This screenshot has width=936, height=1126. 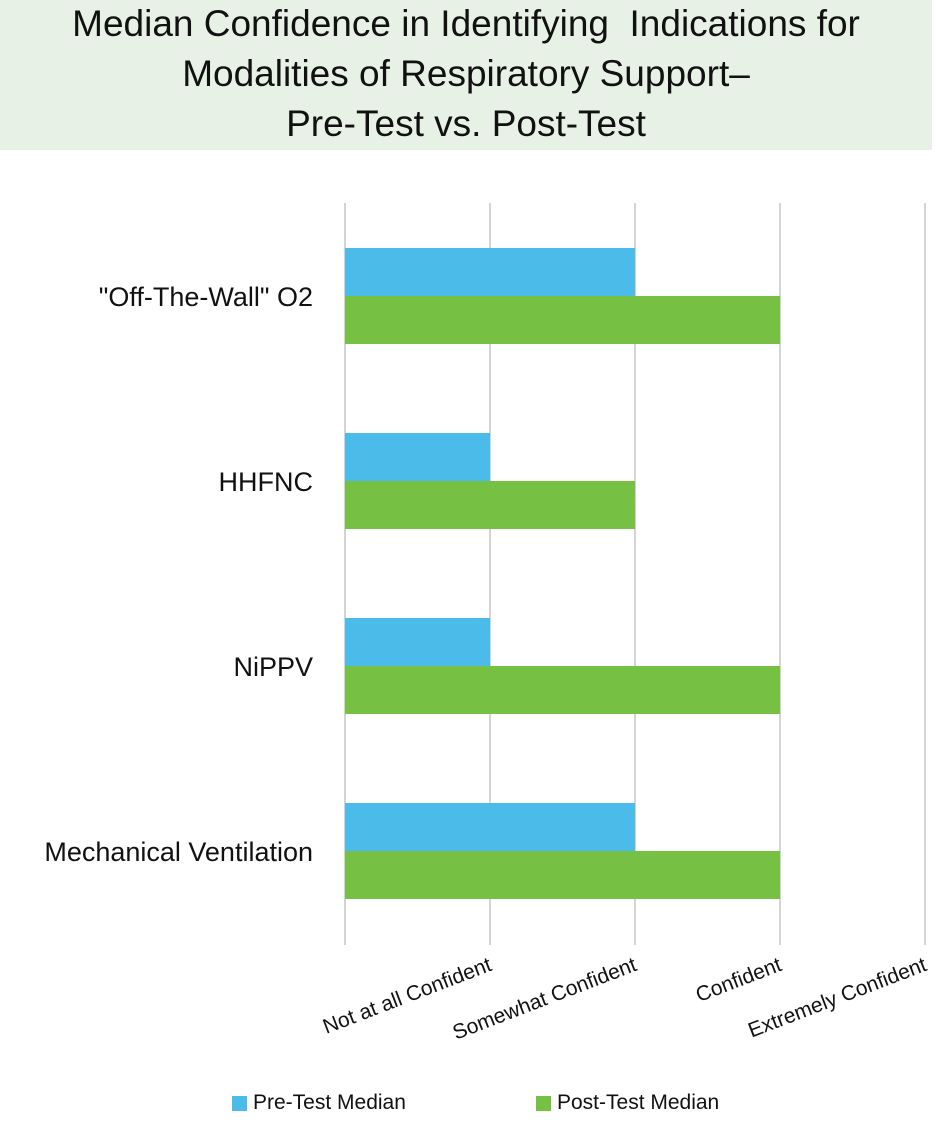 I want to click on bar-pre-test-median-mechanical-ventilation, so click(x=490, y=827).